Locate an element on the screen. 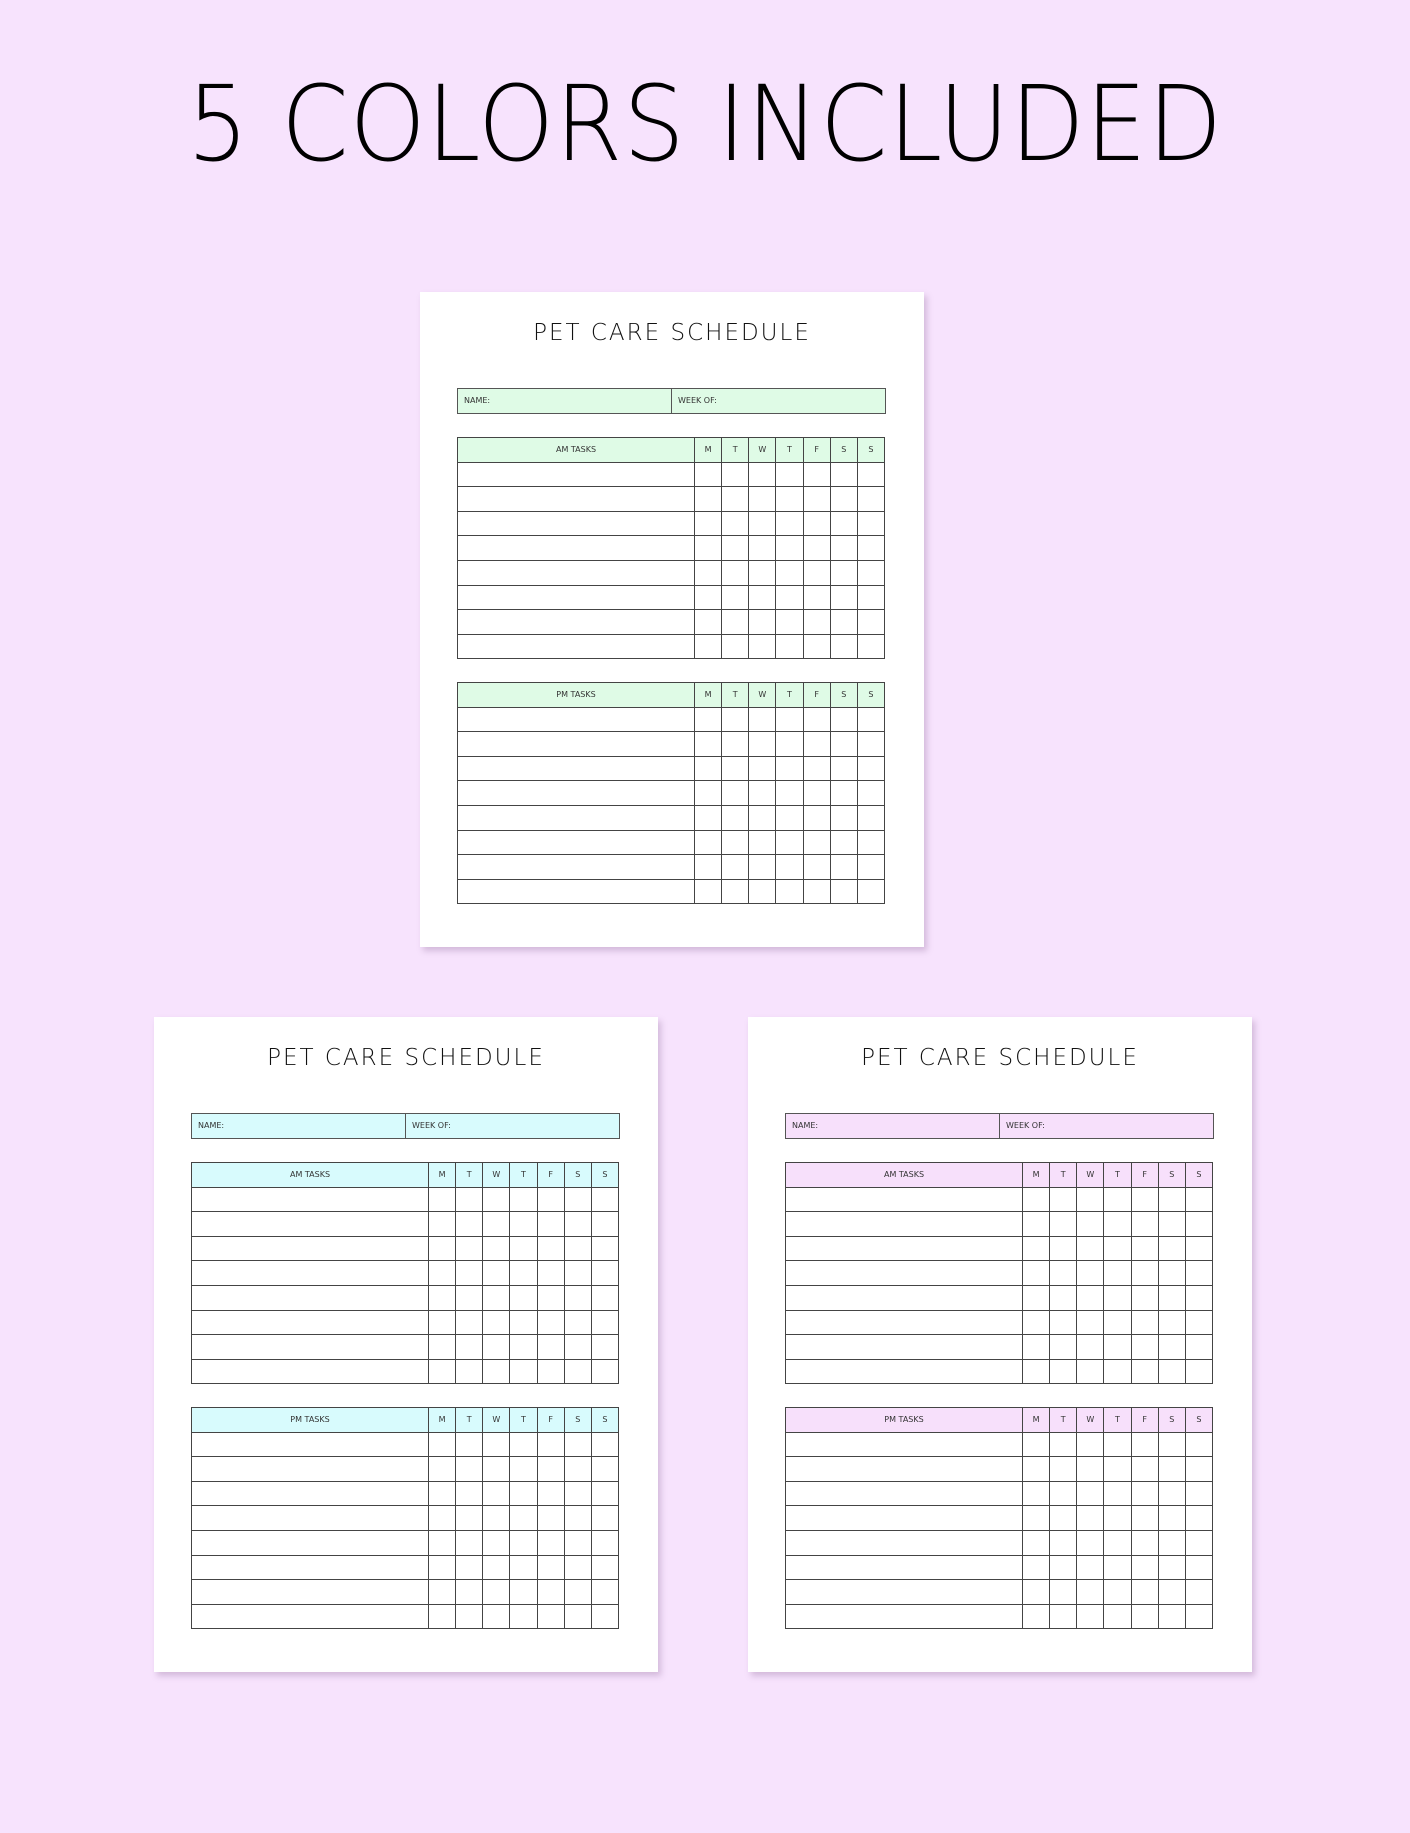 This screenshot has height=1833, width=1410. name-field: NAME: is located at coordinates (805, 1125).